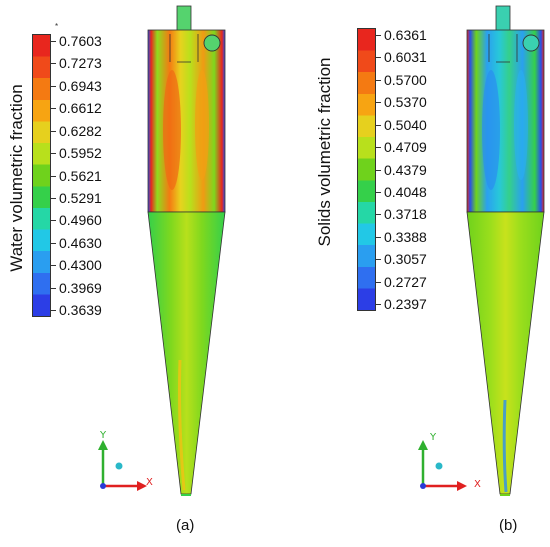 This screenshot has width=550, height=547. What do you see at coordinates (405, 191) in the screenshot?
I see `colorbar-tick-label: 0.4048` at bounding box center [405, 191].